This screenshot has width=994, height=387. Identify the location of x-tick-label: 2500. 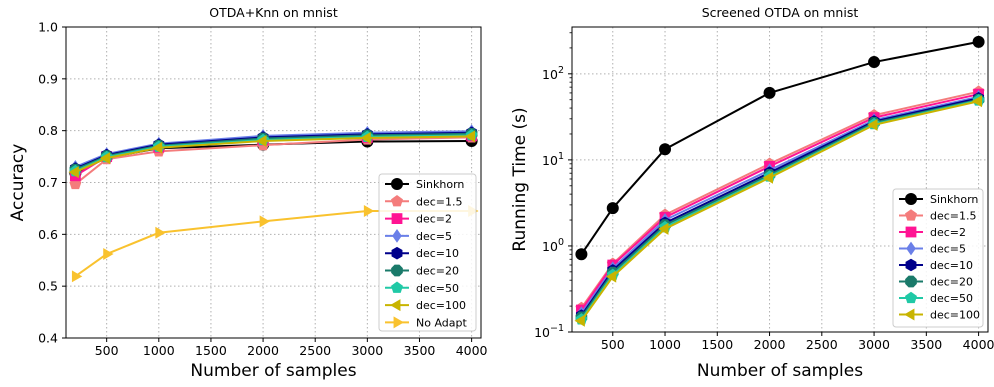
(822, 344).